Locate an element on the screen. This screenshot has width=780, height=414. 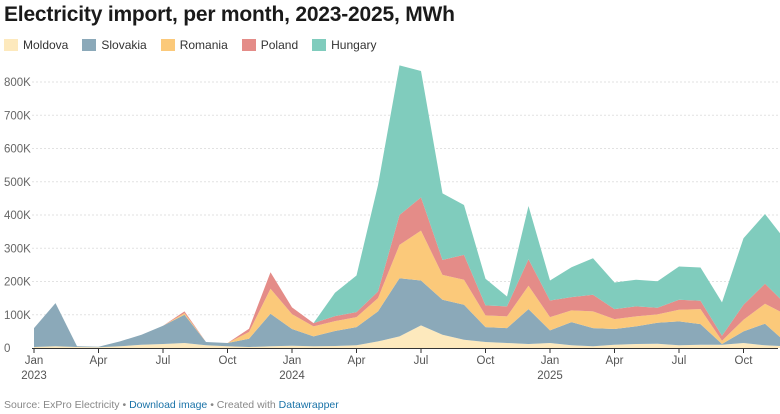
legend-item-moldova: Moldova is located at coordinates (36, 45).